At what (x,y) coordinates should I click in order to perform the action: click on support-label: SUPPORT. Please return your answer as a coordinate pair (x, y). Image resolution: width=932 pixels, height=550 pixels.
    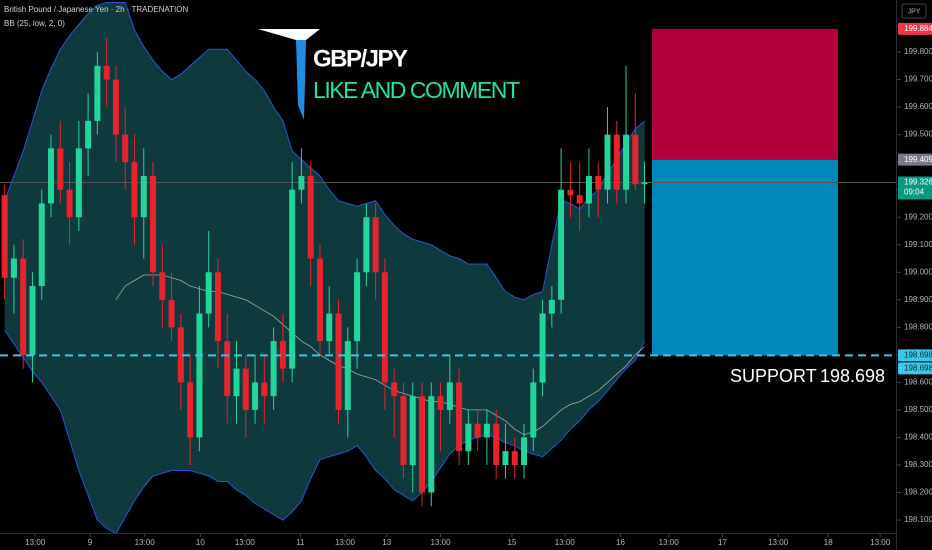
    Looking at the image, I should click on (773, 376).